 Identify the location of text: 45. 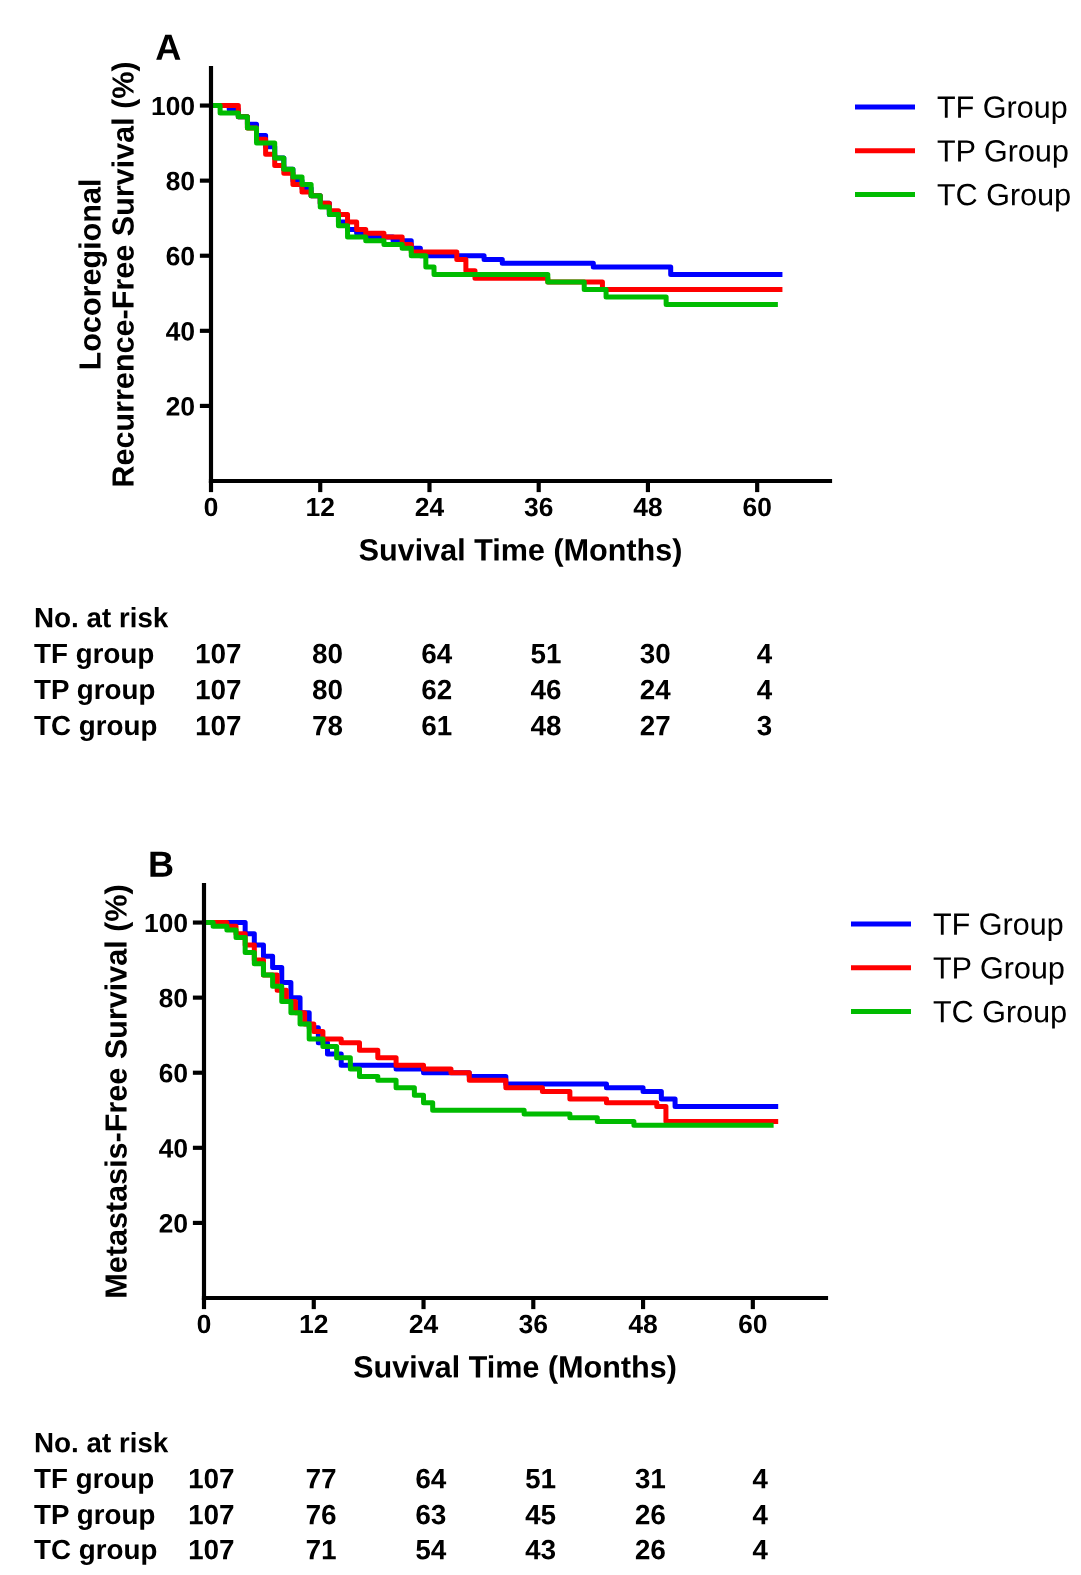
(540, 1515).